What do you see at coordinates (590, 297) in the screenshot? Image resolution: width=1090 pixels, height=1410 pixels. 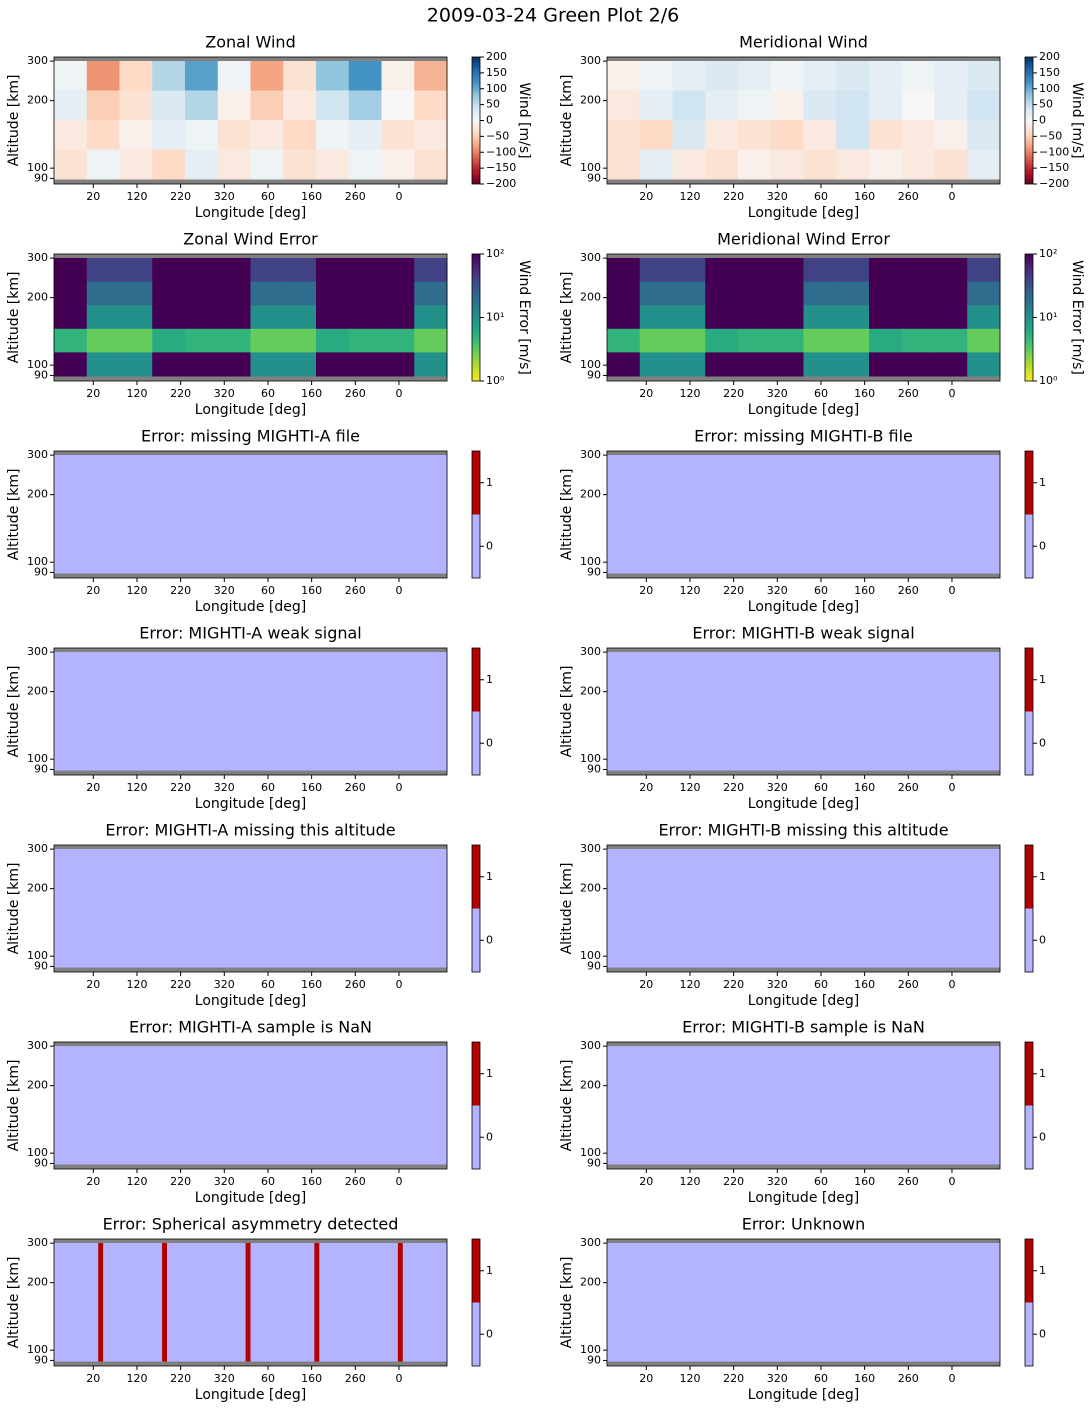 I see `y-tick-label: 200` at bounding box center [590, 297].